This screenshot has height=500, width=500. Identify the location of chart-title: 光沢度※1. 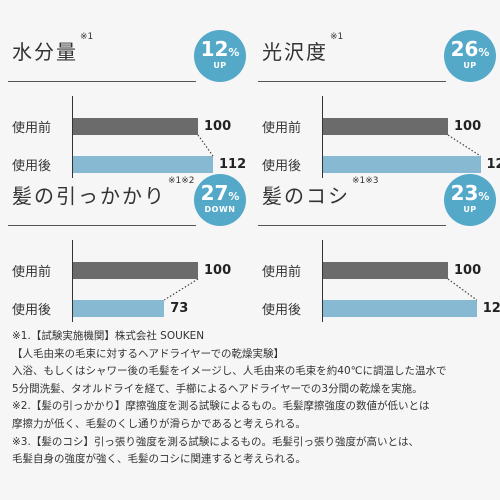
(302, 48).